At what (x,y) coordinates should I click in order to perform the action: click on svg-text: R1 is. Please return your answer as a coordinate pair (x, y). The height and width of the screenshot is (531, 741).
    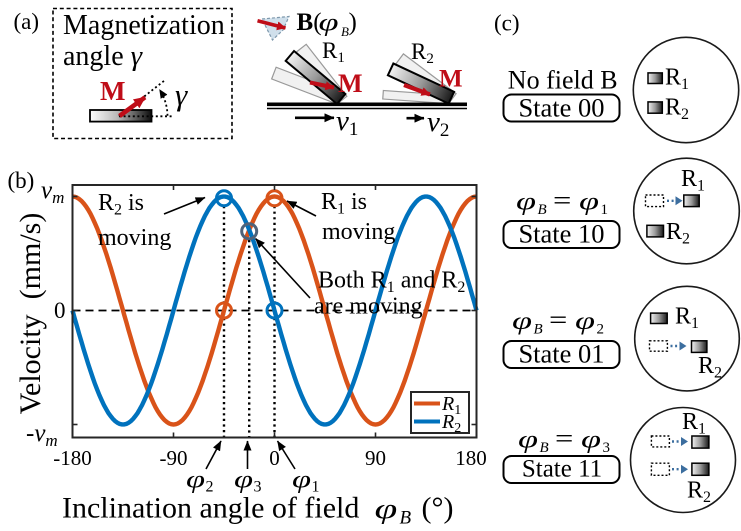
    Looking at the image, I should click on (344, 203).